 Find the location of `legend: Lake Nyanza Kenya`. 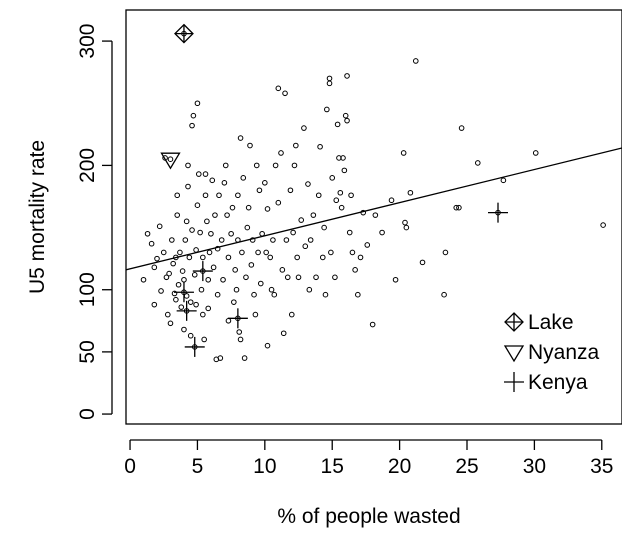

legend: Lake Nyanza Kenya is located at coordinates (551, 352).